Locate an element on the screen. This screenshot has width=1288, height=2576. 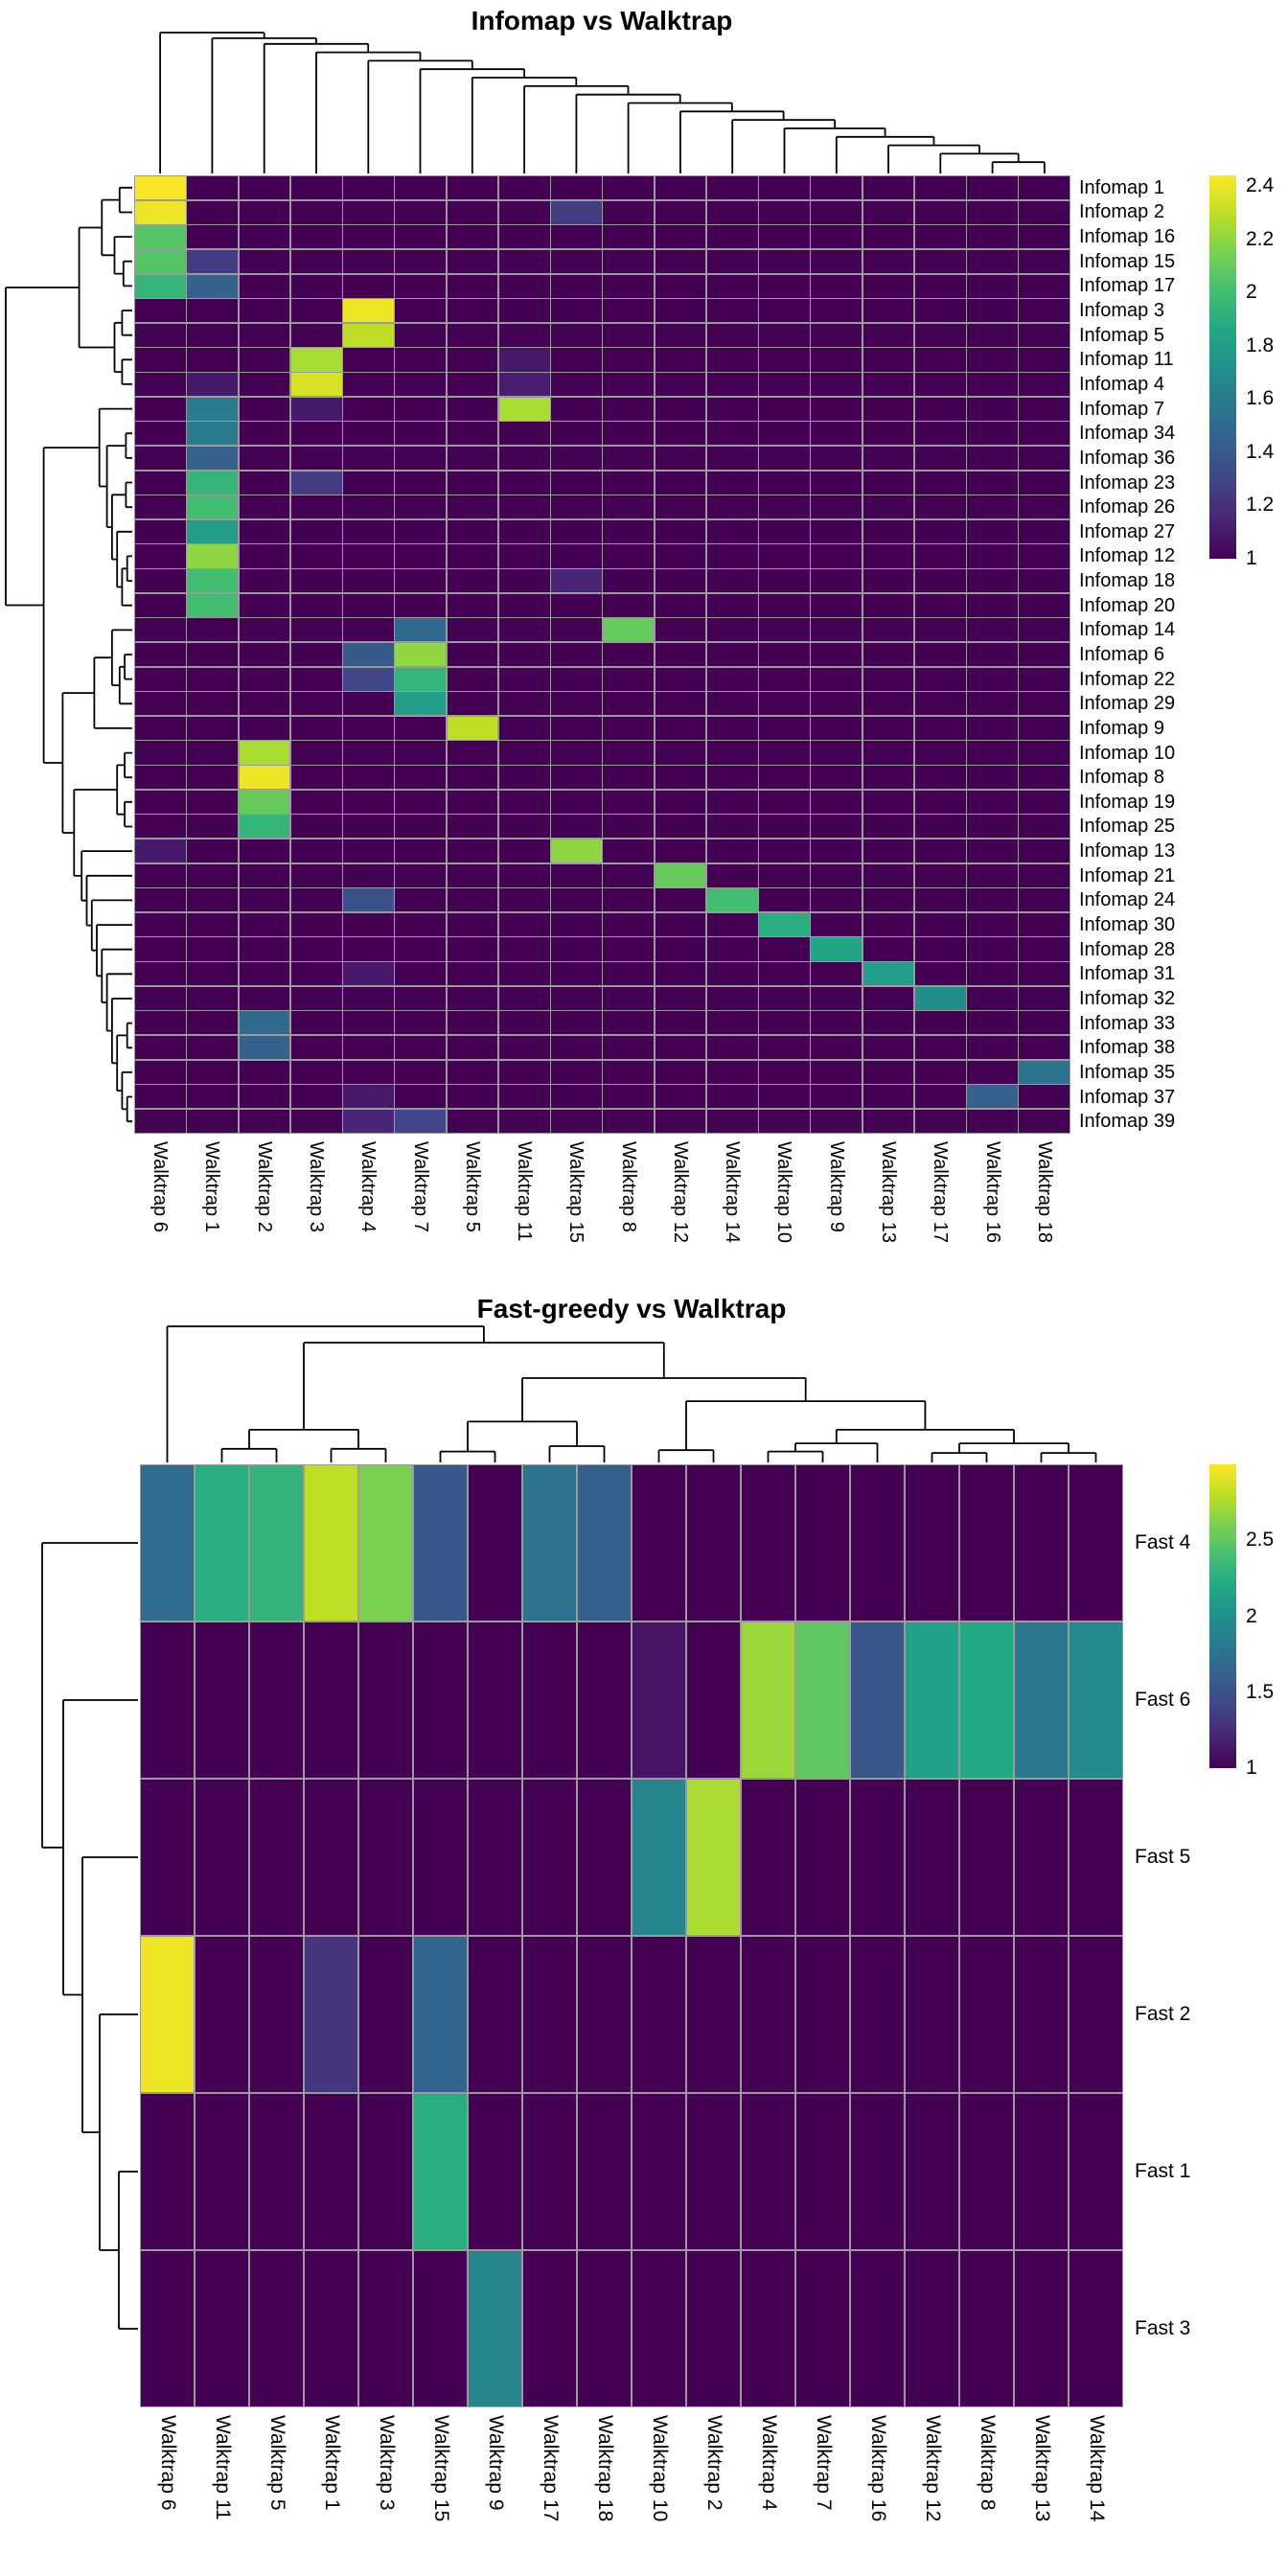
column-label: Walktrap 2 is located at coordinates (713, 2463).